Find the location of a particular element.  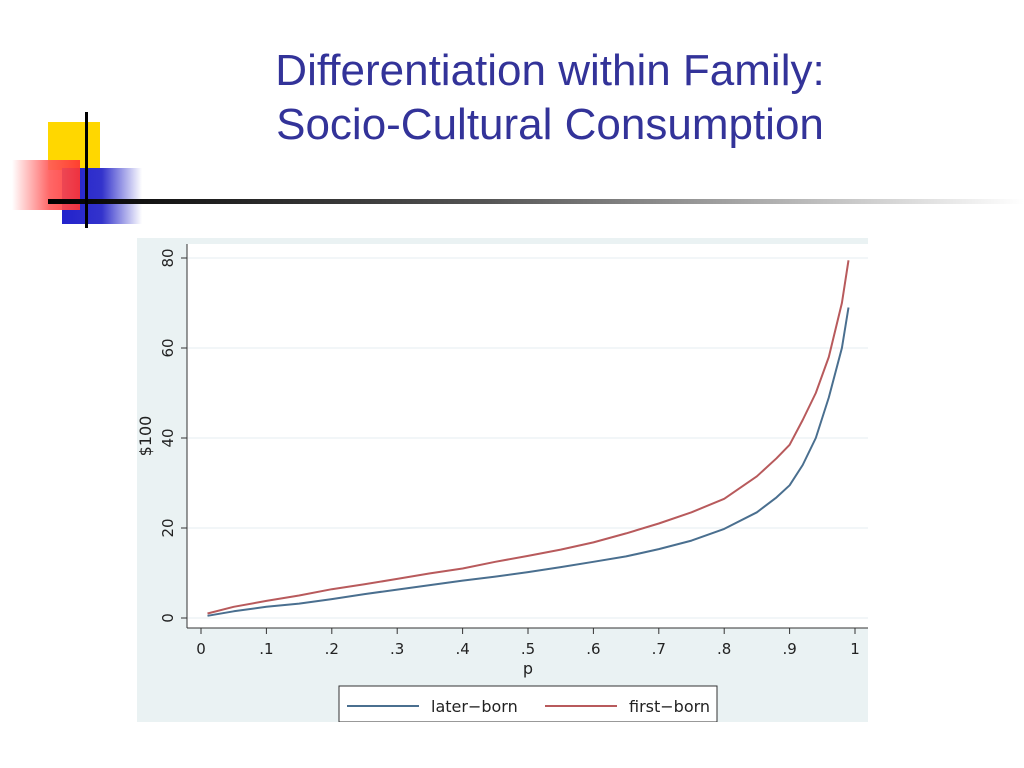

y-tick-label: 80 is located at coordinates (168, 257).